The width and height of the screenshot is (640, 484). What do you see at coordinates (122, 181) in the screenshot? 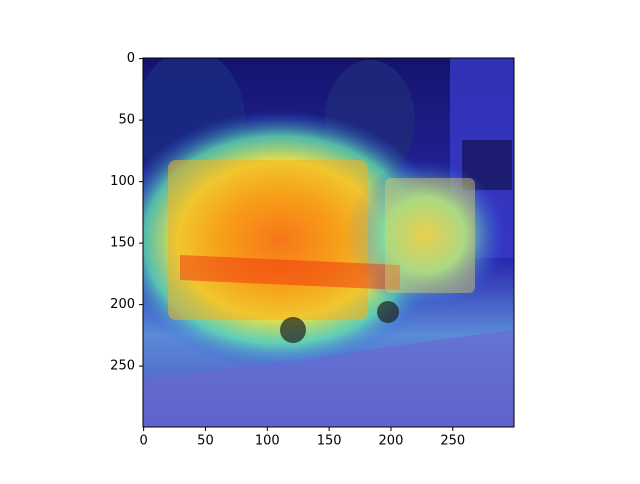
I see `y-tick-label: 100` at bounding box center [122, 181].